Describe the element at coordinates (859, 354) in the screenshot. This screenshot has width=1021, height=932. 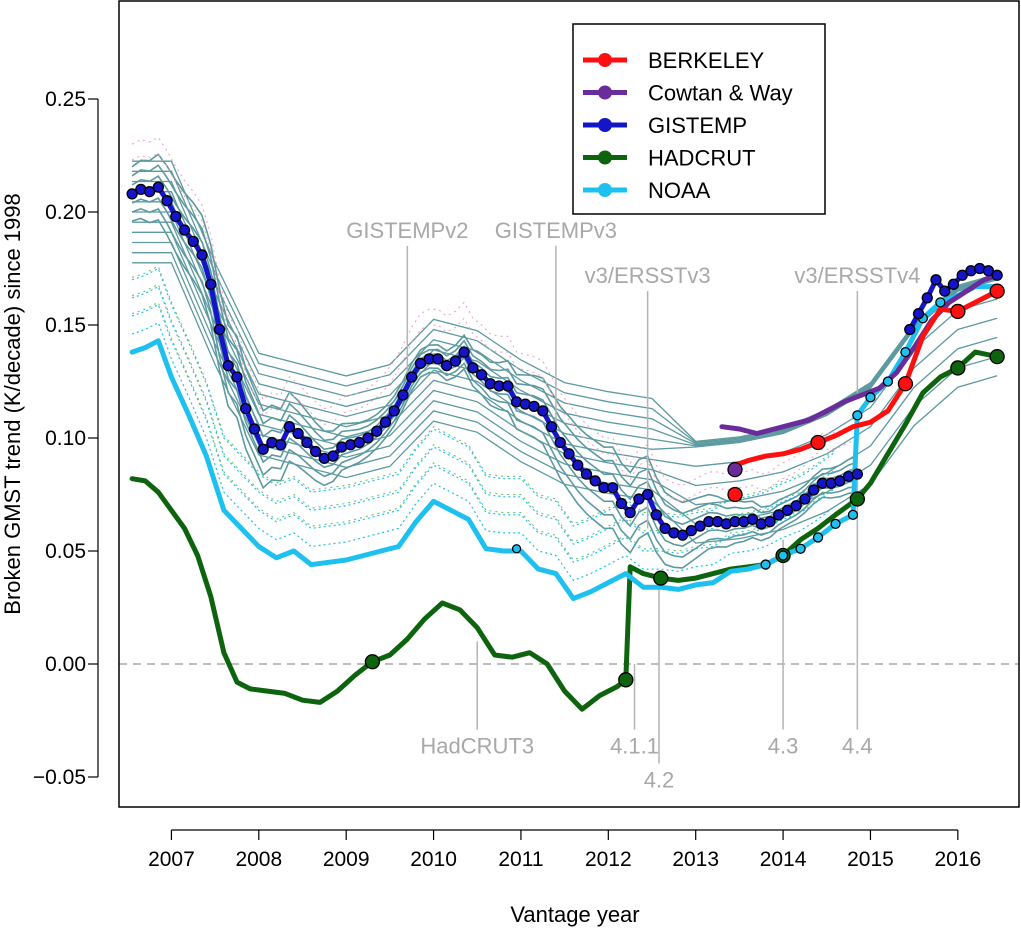
I see `series-line-cowtan-way` at that location.